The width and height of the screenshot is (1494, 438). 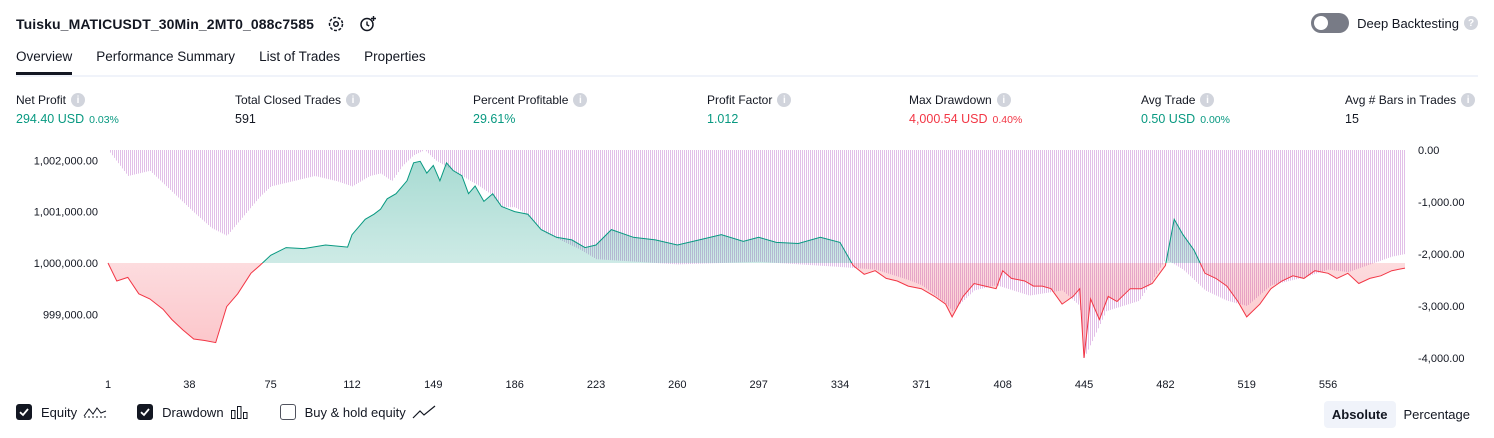 What do you see at coordinates (950, 100) in the screenshot?
I see `metric-label: Max Drawdown` at bounding box center [950, 100].